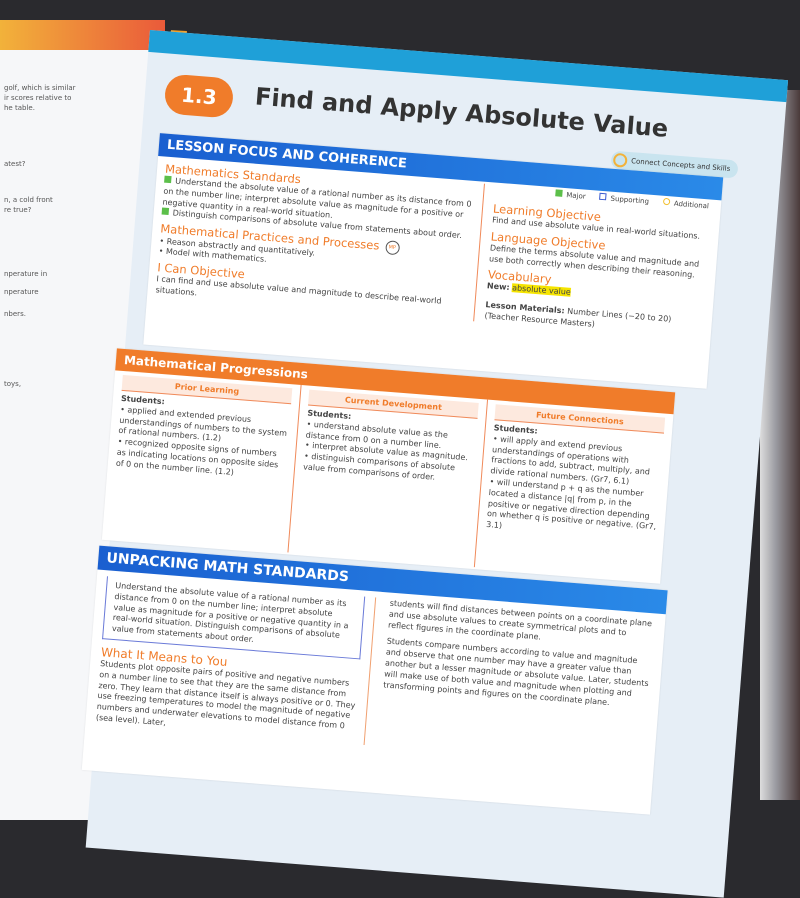 The width and height of the screenshot is (800, 898). What do you see at coordinates (26, 274) in the screenshot?
I see `left-text: nperature in` at bounding box center [26, 274].